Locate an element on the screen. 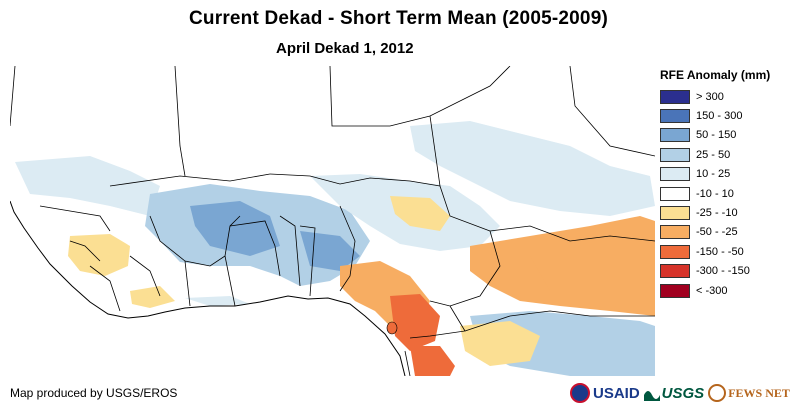 This screenshot has height=413, width=797. bioko-island is located at coordinates (392, 328).